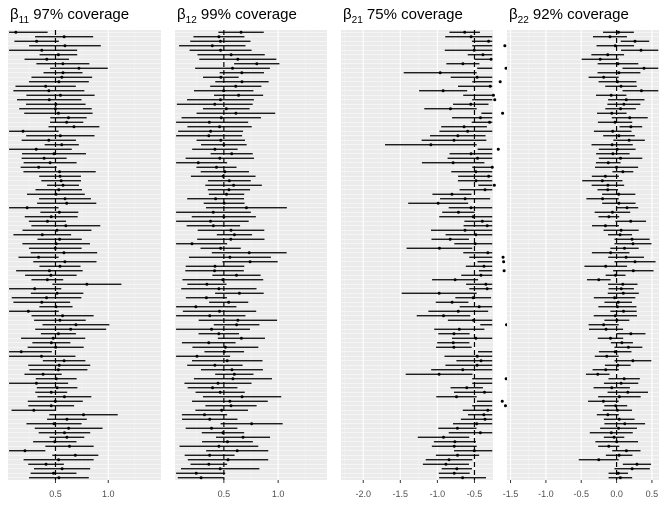  What do you see at coordinates (278, 494) in the screenshot?
I see `x-tick-label: 1.0` at bounding box center [278, 494].